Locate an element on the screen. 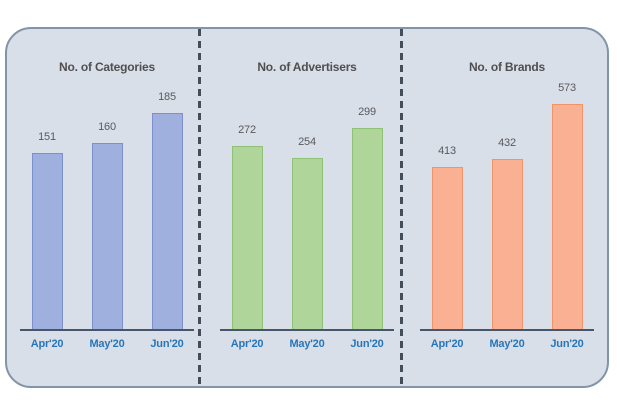 The image size is (620, 413). chart-title: No. of Categories is located at coordinates (107, 67).